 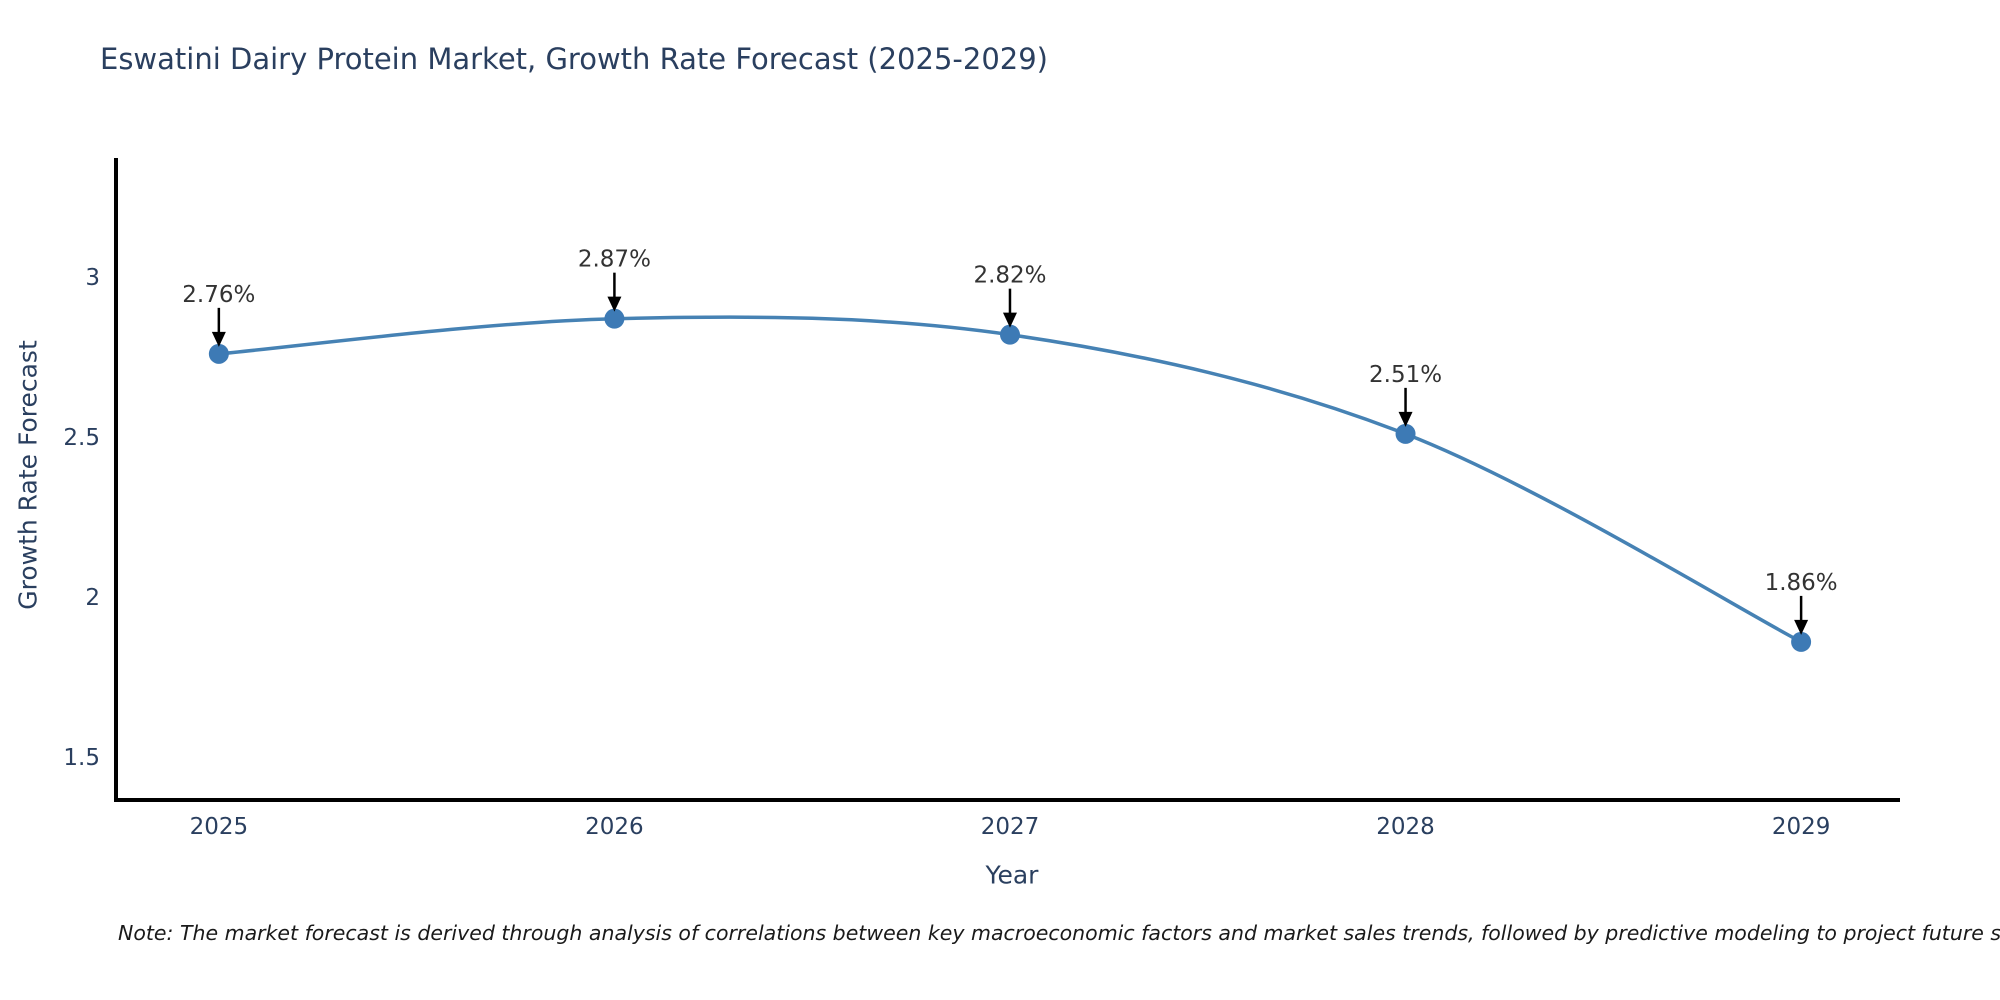 What do you see at coordinates (1012, 875) in the screenshot?
I see `x-axis-title: Year` at bounding box center [1012, 875].